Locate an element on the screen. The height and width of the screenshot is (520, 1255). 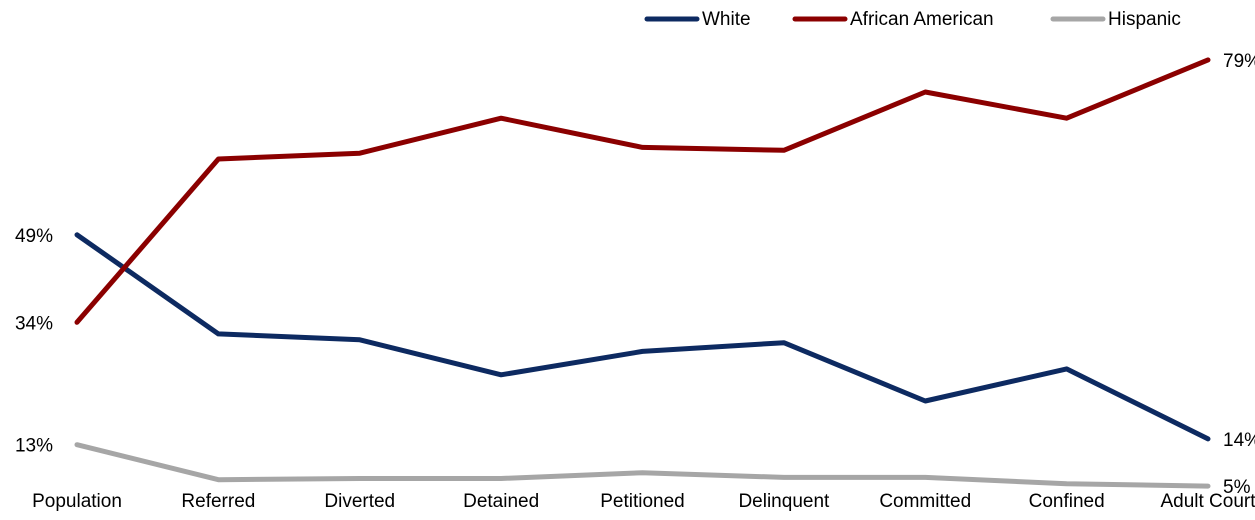
legend-item-african-american: African American is located at coordinates (893, 19).